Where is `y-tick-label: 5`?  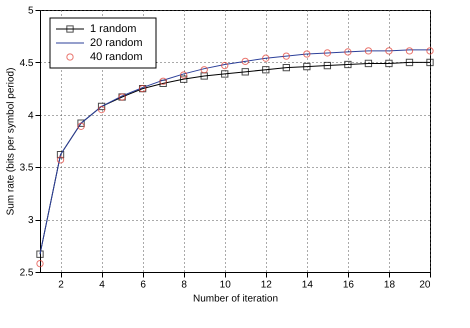
y-tick-label: 5 is located at coordinates (31, 11).